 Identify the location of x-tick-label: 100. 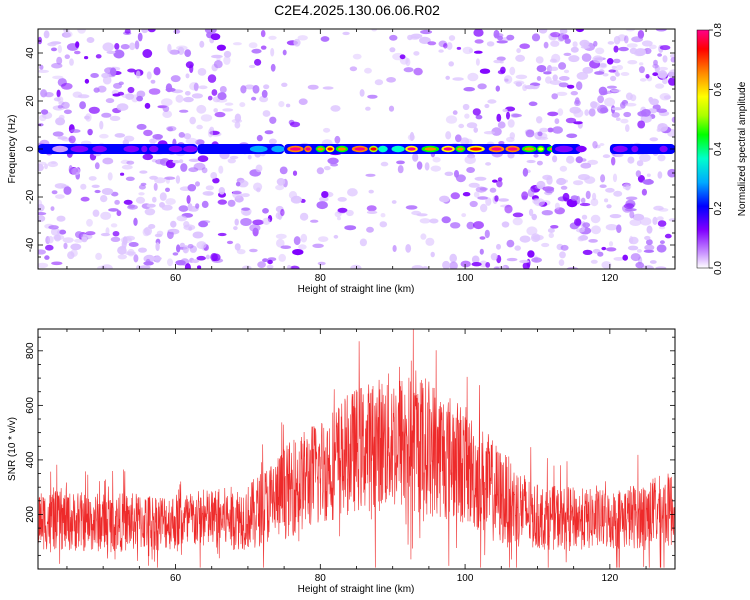
(465, 578).